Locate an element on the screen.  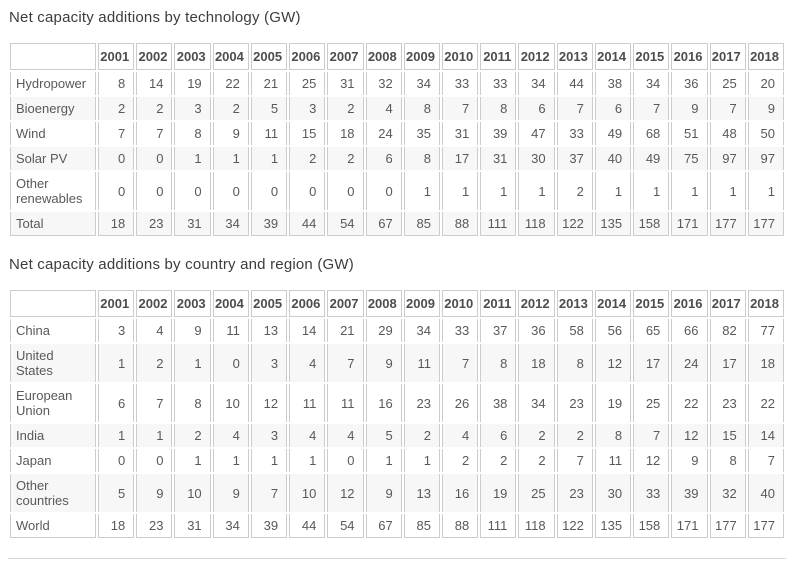
value-cell: 30 is located at coordinates (613, 493).